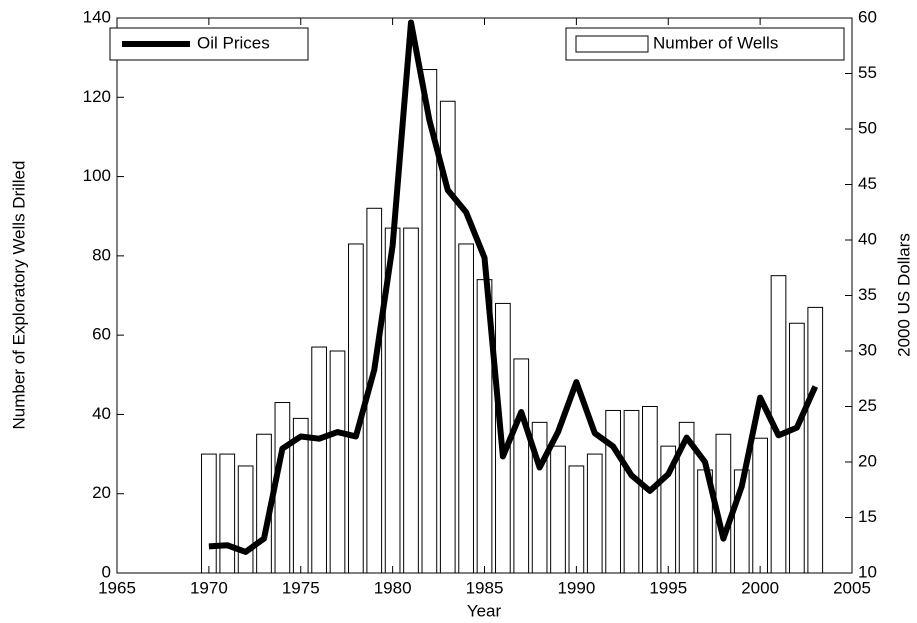 Image resolution: width=917 pixels, height=623 pixels. I want to click on y2-tick-label: 25, so click(867, 405).